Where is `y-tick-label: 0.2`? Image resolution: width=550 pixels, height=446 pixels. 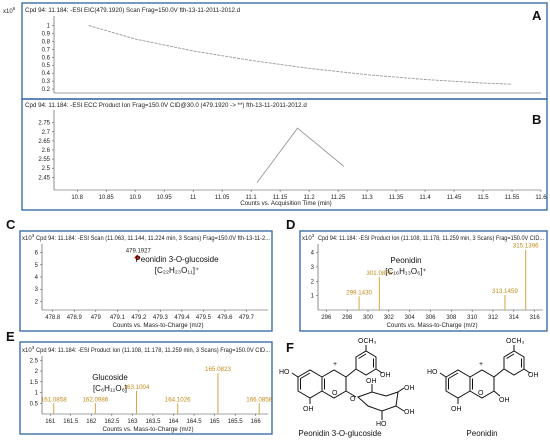 y-tick-label: 0.2 is located at coordinates (46, 90).